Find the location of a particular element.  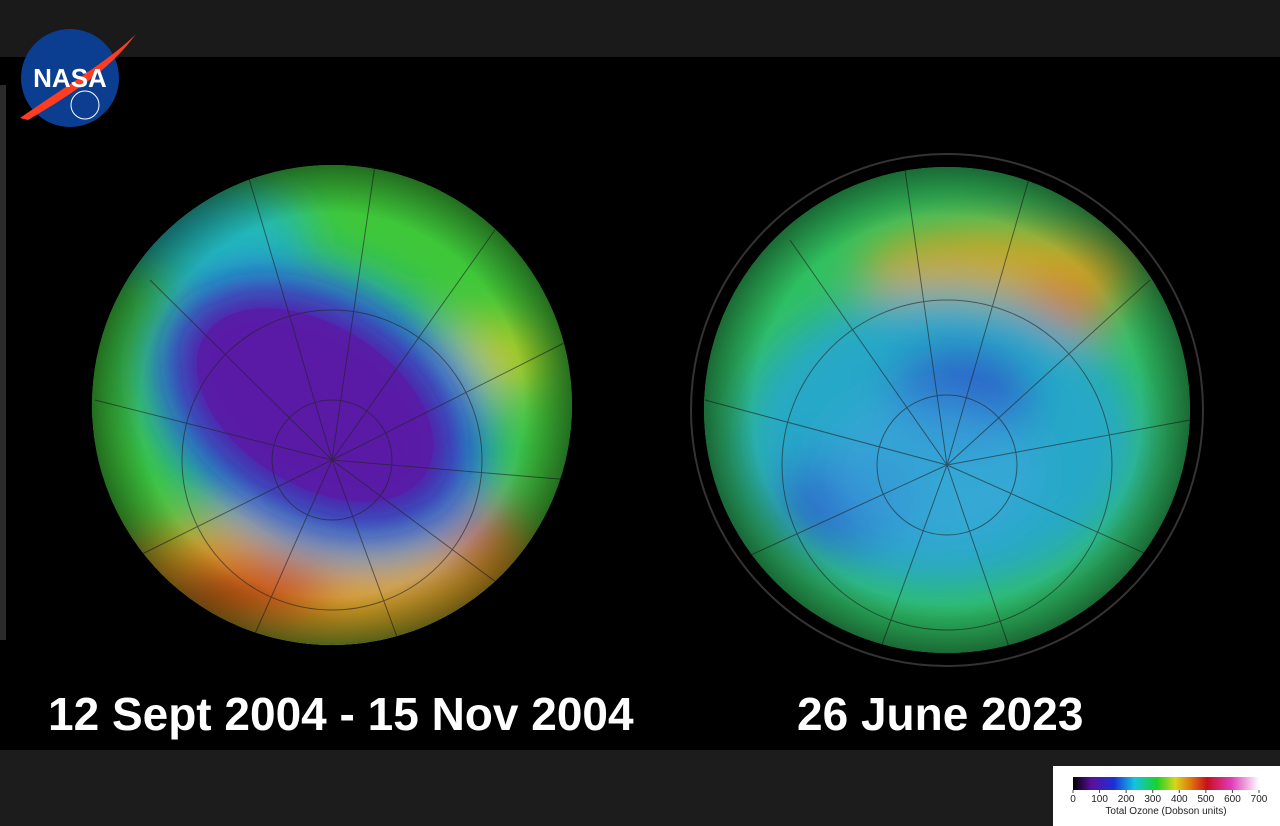

tick-label: 200 is located at coordinates (1126, 799).